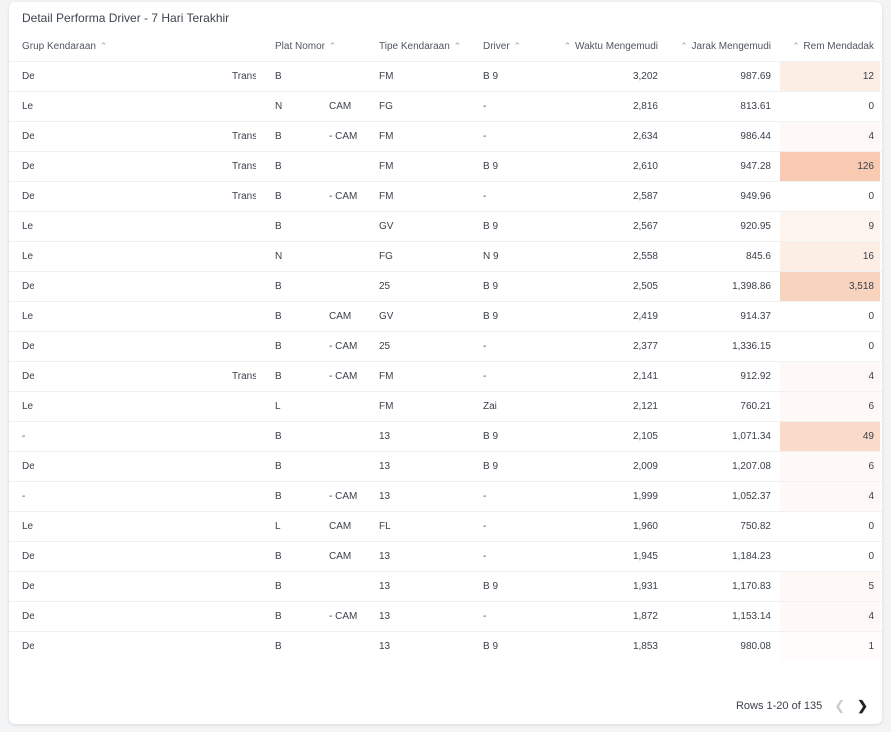 This screenshot has width=891, height=732. What do you see at coordinates (645, 106) in the screenshot?
I see `cell-waktu: 2,816` at bounding box center [645, 106].